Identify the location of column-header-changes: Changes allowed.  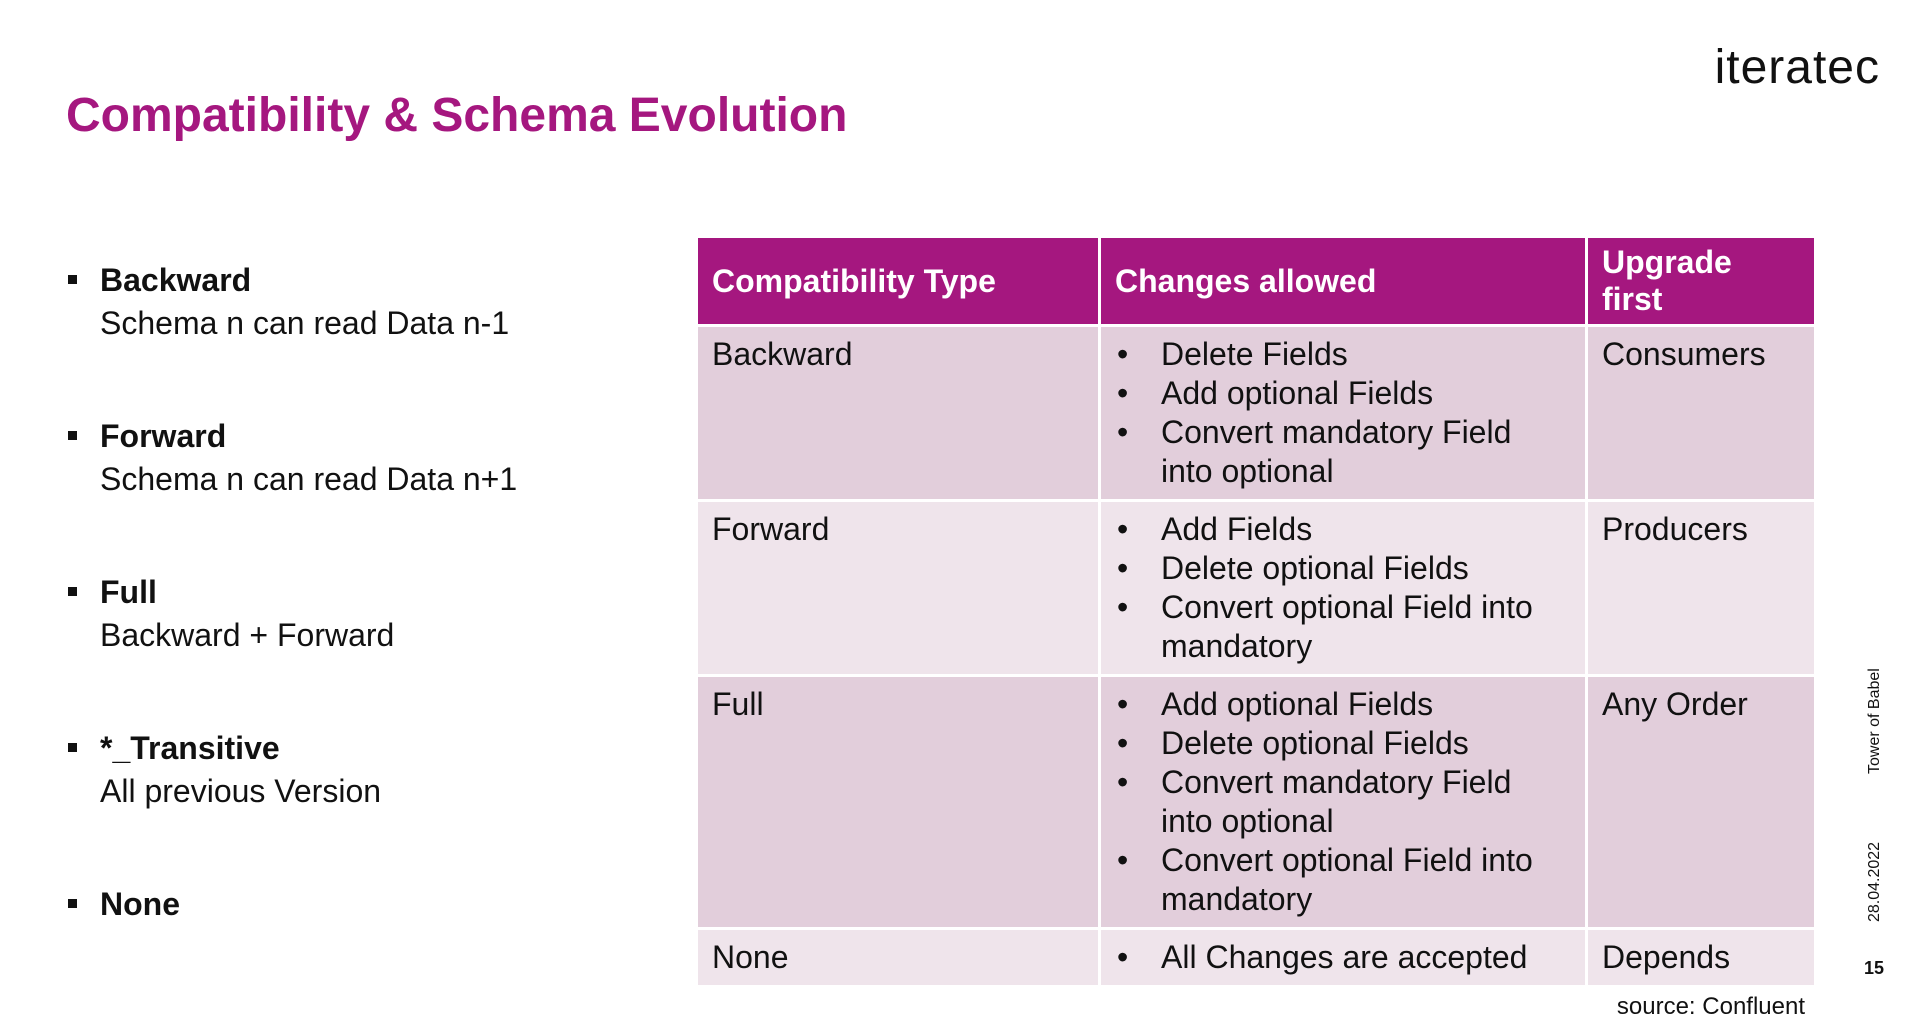
(1343, 282).